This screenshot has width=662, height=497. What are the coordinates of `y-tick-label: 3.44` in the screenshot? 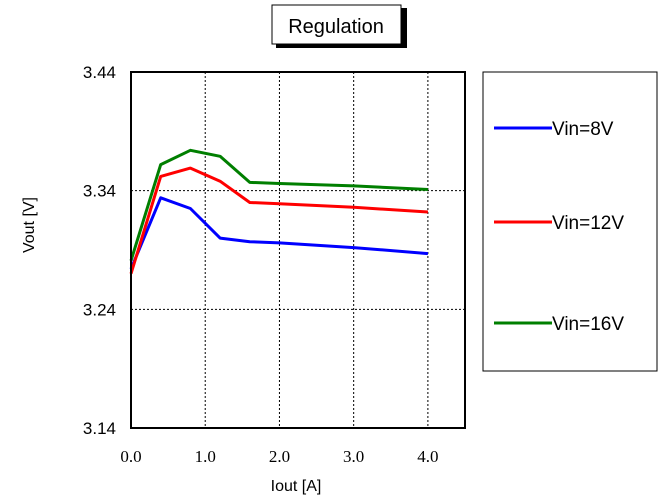 It's located at (99, 72).